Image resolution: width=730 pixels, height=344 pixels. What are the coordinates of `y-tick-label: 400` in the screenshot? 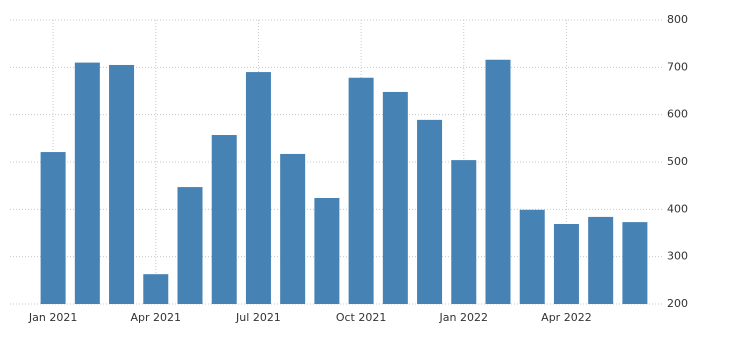 It's located at (677, 208).